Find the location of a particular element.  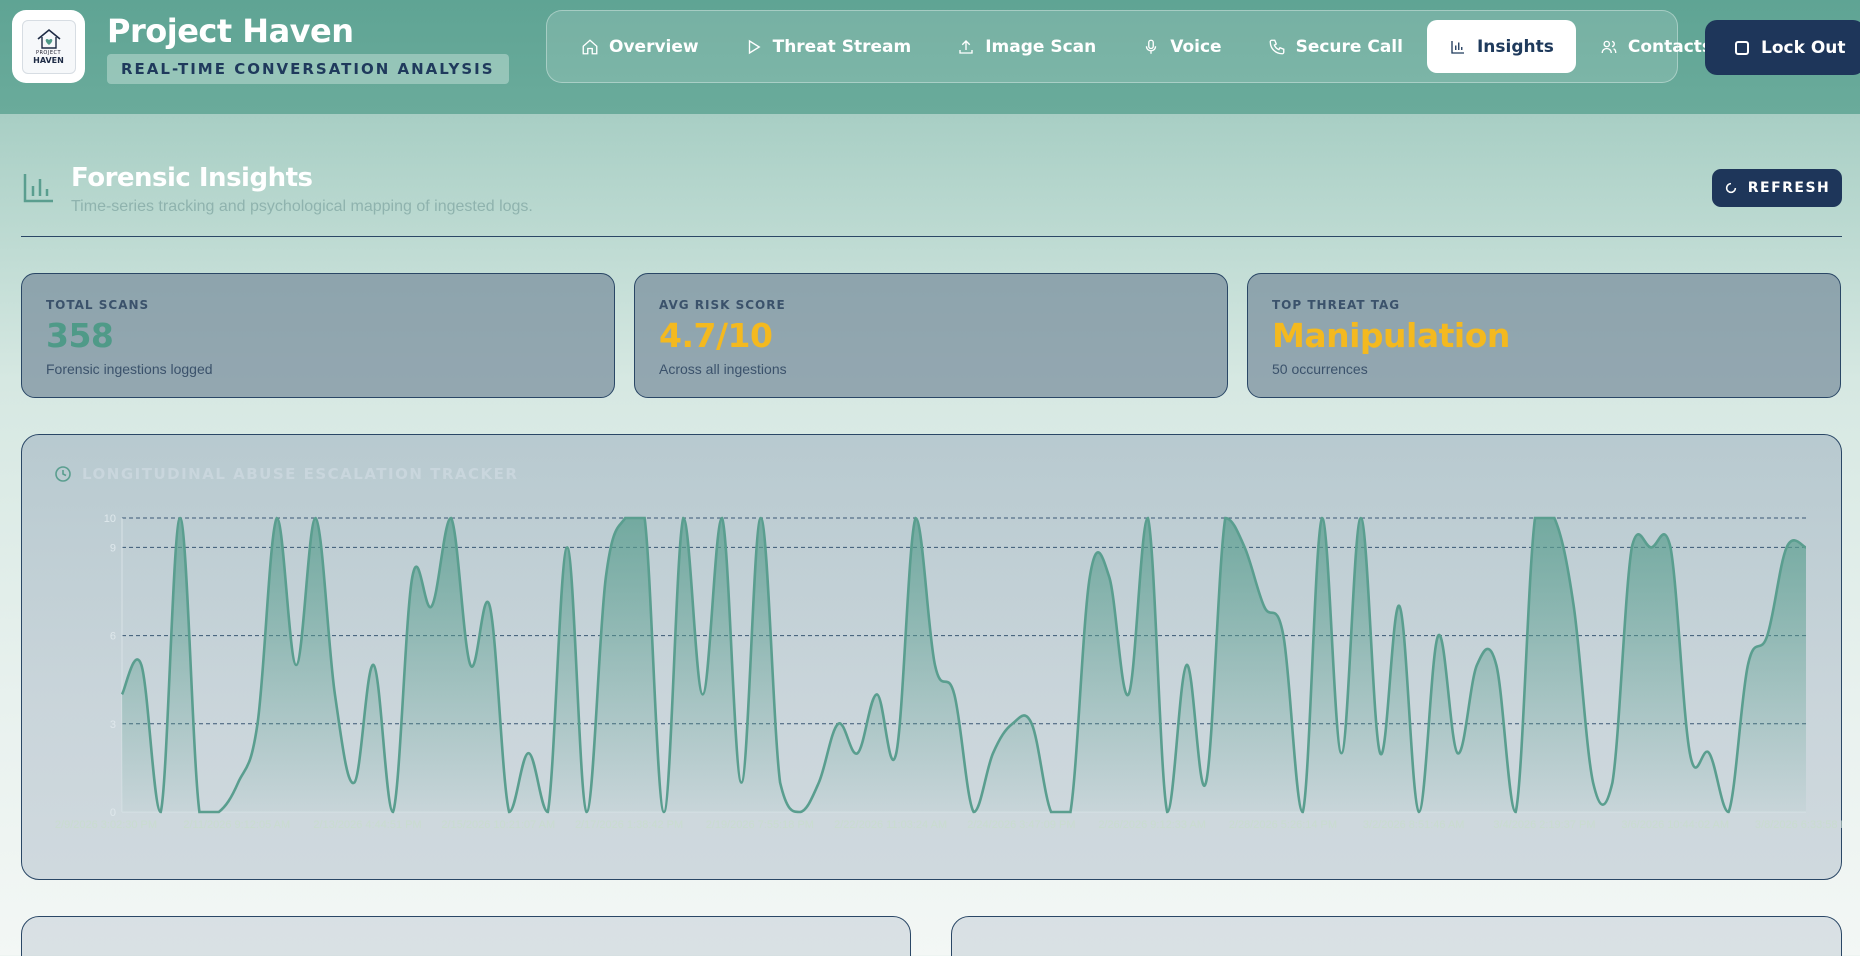

nav-contacts: Contacts is located at coordinates (1656, 46).